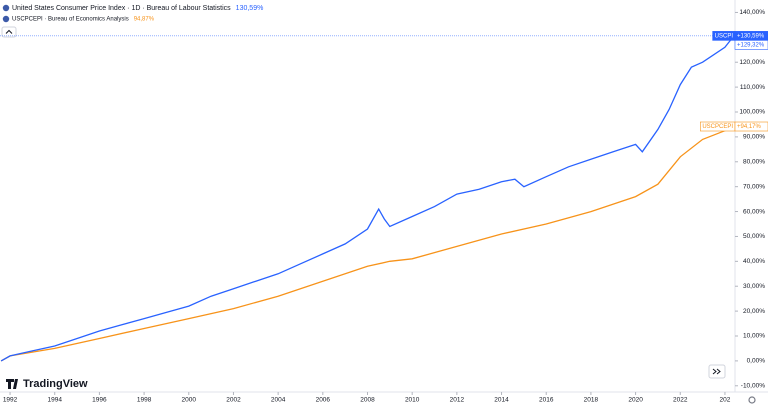 The image size is (768, 407). What do you see at coordinates (724, 36) in the screenshot?
I see `series-name-label: USCPI` at bounding box center [724, 36].